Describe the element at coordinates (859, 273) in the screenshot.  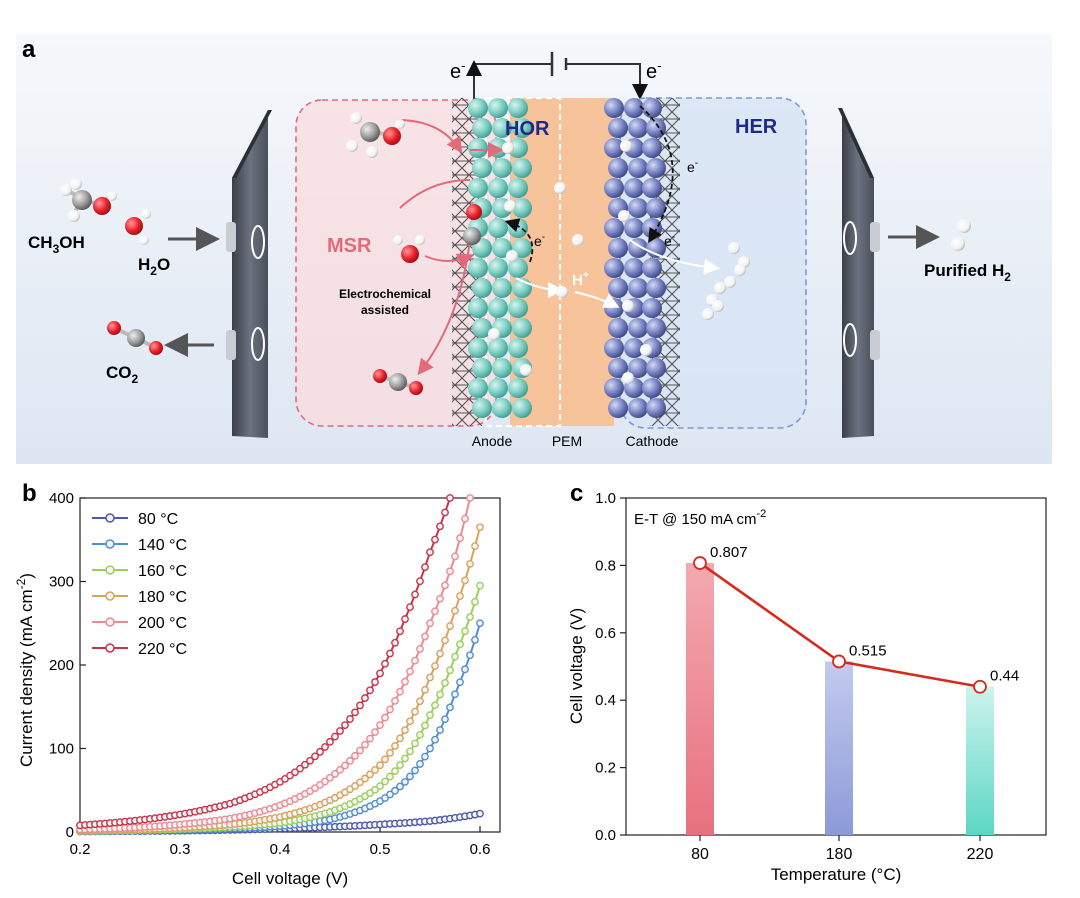
I see `right-flow-plate` at that location.